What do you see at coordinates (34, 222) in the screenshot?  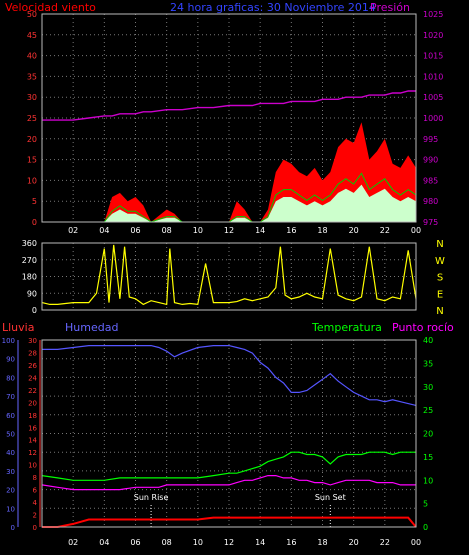 I see `wind-y-tick: 0` at bounding box center [34, 222].